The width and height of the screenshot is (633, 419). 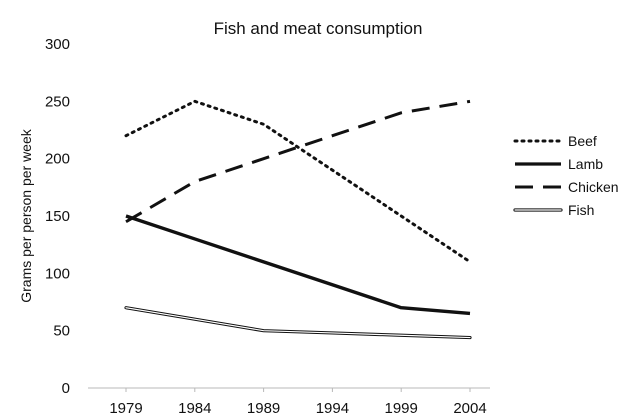 What do you see at coordinates (332, 408) in the screenshot?
I see `x-tick-label: 1994` at bounding box center [332, 408].